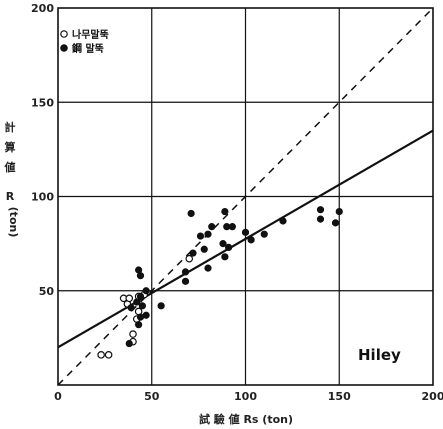 The image size is (443, 429). Describe the element at coordinates (64, 34) in the screenshot. I see `legend-marker-wood` at that location.